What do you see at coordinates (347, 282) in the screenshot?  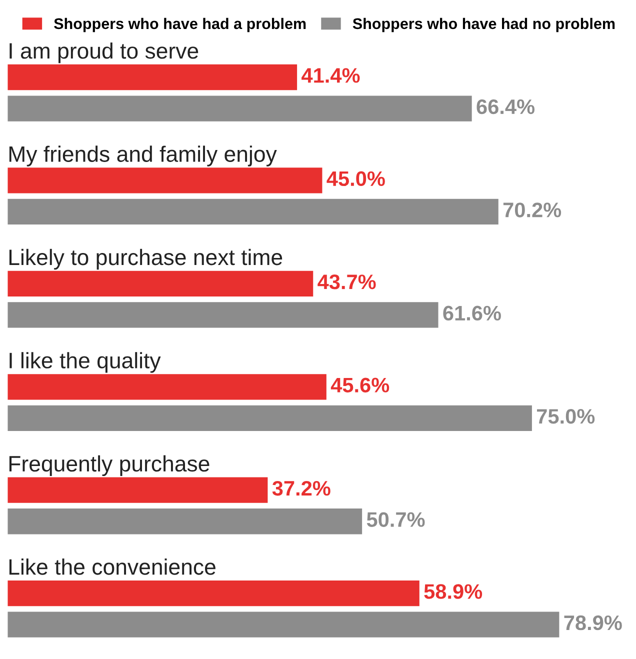 I see `data-label: 43.7%` at bounding box center [347, 282].